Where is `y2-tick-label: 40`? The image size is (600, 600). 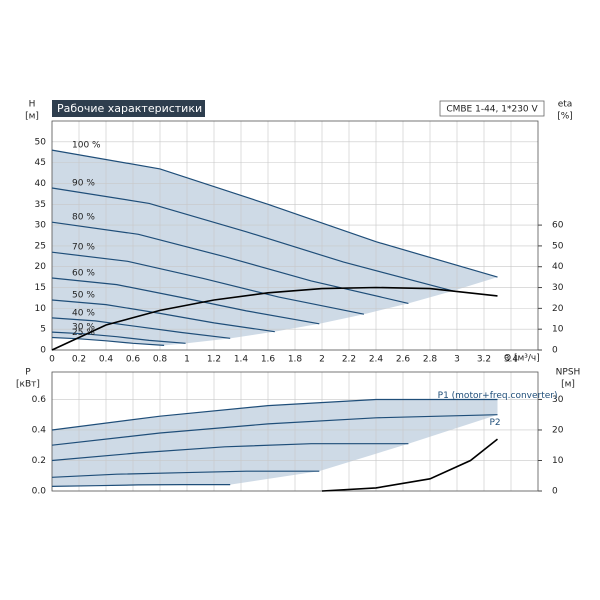 y2-tick-label: 40 is located at coordinates (558, 267).